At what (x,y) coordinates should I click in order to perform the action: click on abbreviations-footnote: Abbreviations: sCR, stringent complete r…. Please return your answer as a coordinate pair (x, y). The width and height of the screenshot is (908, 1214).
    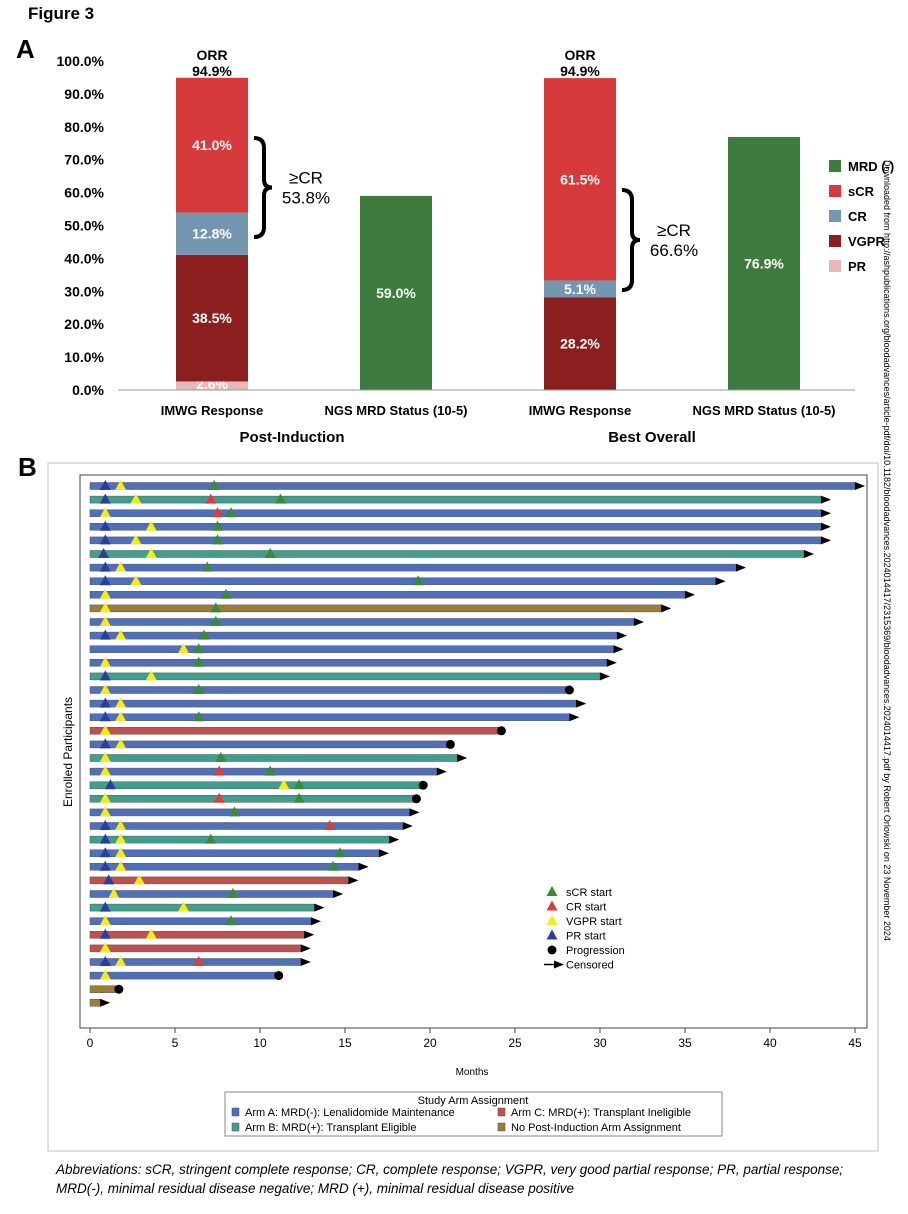
    Looking at the image, I should click on (450, 1179).